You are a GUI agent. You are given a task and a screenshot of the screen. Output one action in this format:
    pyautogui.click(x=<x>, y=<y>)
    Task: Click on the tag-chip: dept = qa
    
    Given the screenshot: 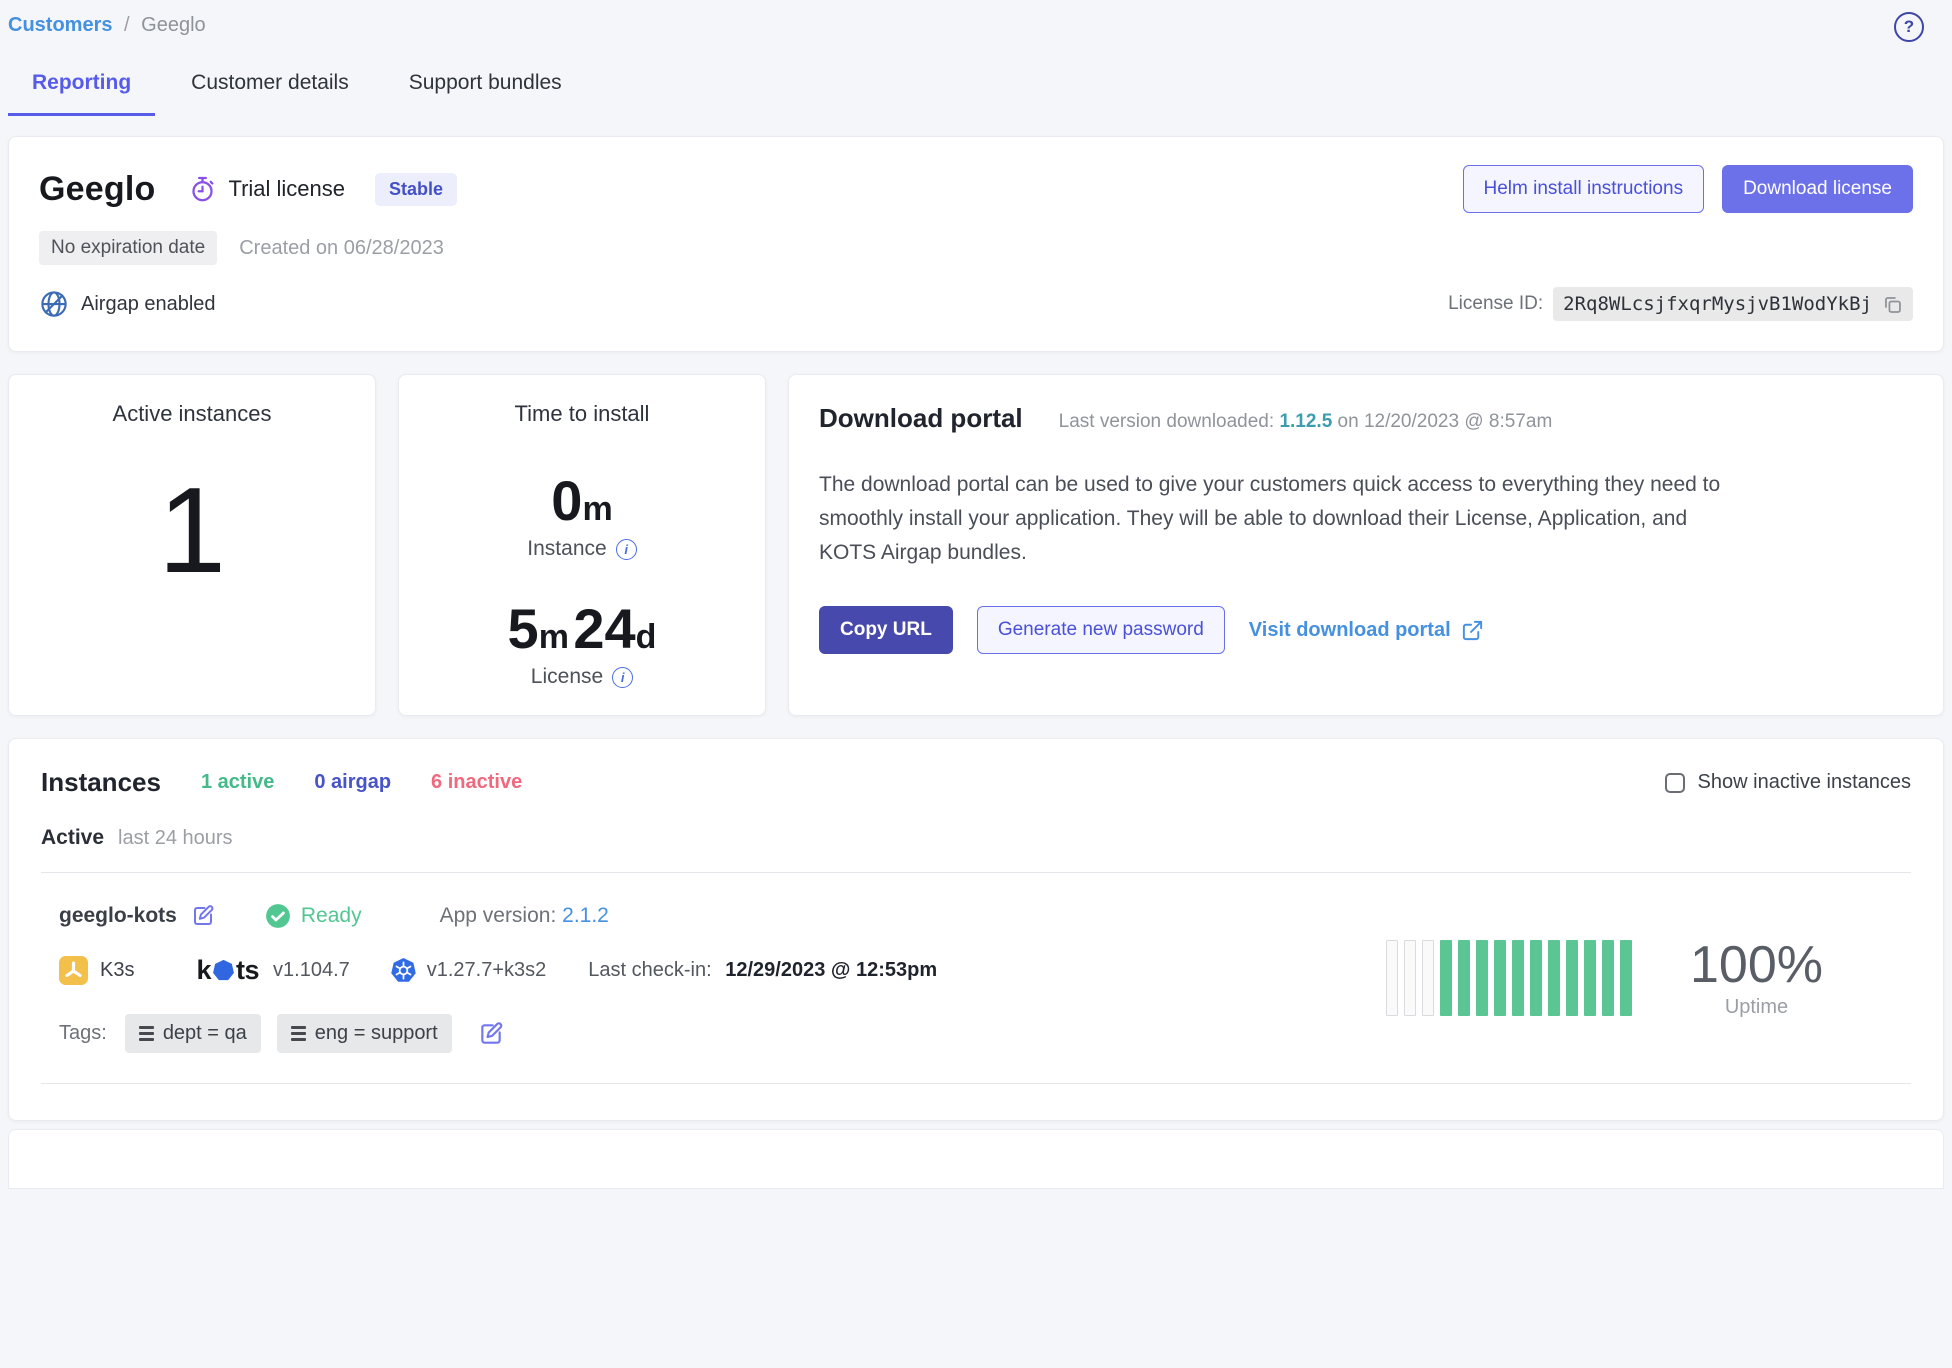 What is the action you would take?
    pyautogui.click(x=192, y=1033)
    